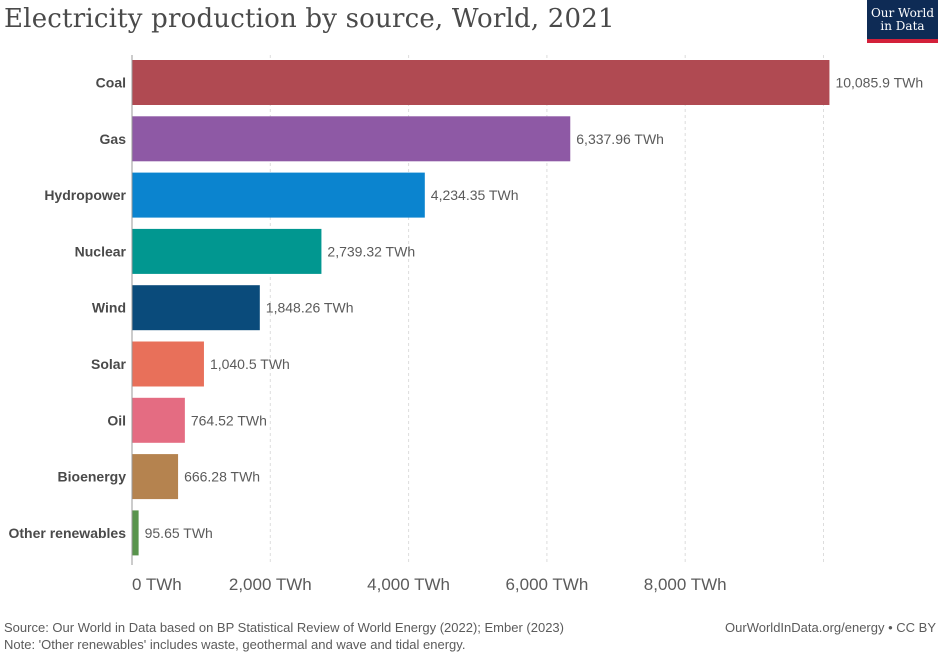 The width and height of the screenshot is (941, 656). Describe the element at coordinates (620, 139) in the screenshot. I see `value-label: 6,337.96 TWh` at that location.